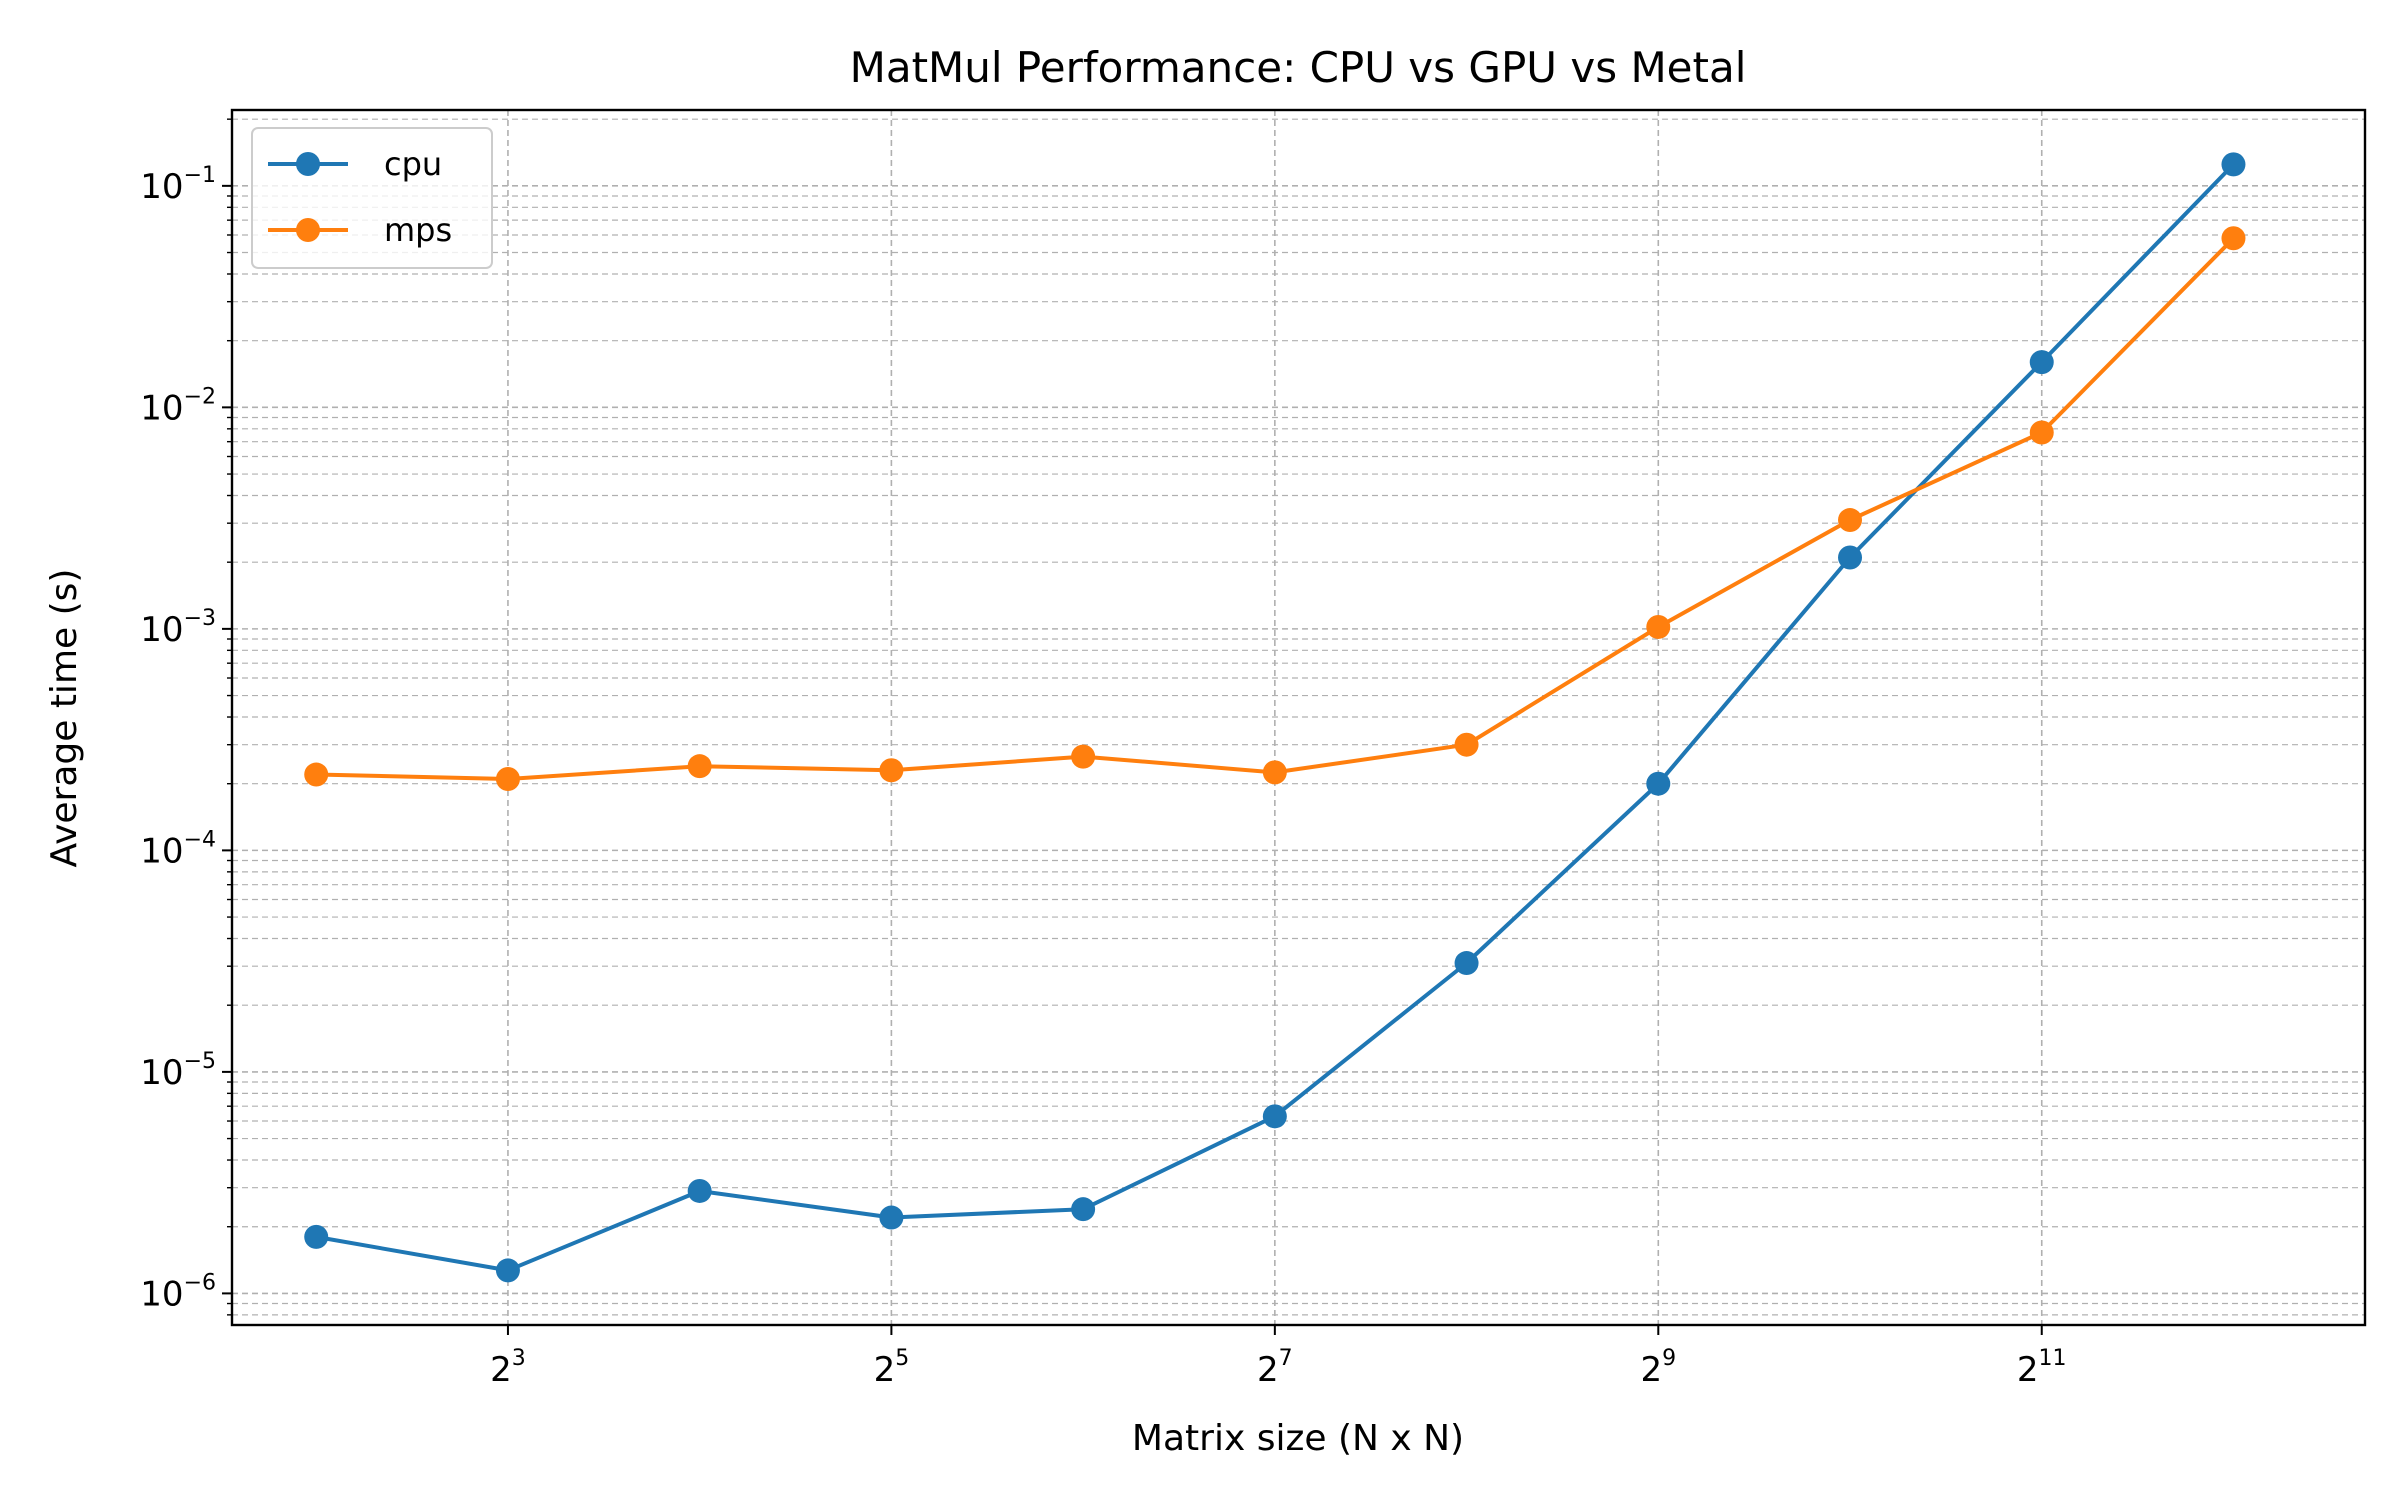 Image resolution: width=2400 pixels, height=1505 pixels. Describe the element at coordinates (178, 406) in the screenshot. I see `y-tick-label: 10−2` at that location.